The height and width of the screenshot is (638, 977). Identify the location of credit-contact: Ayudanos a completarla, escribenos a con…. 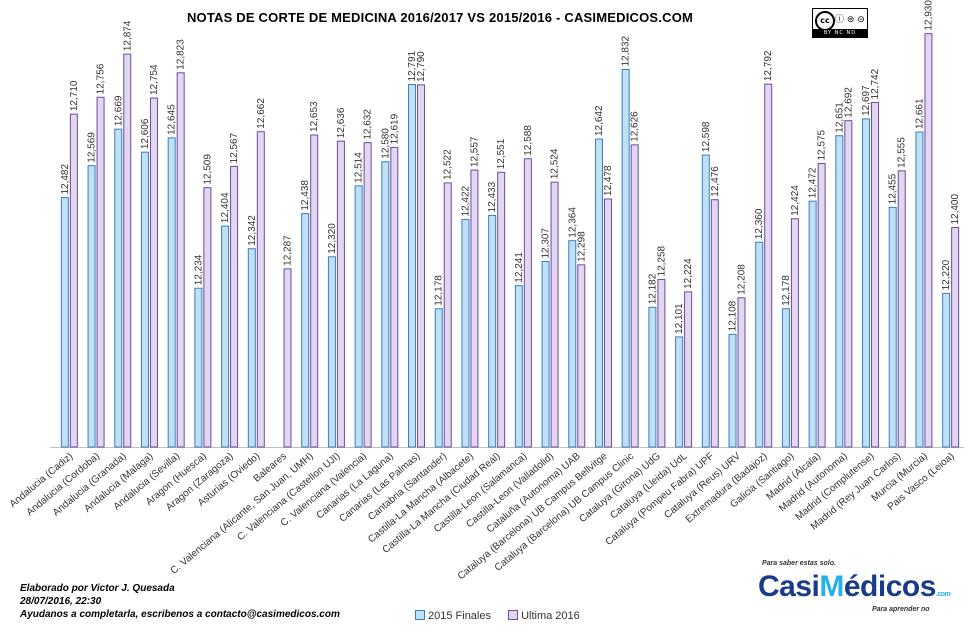
(180, 614).